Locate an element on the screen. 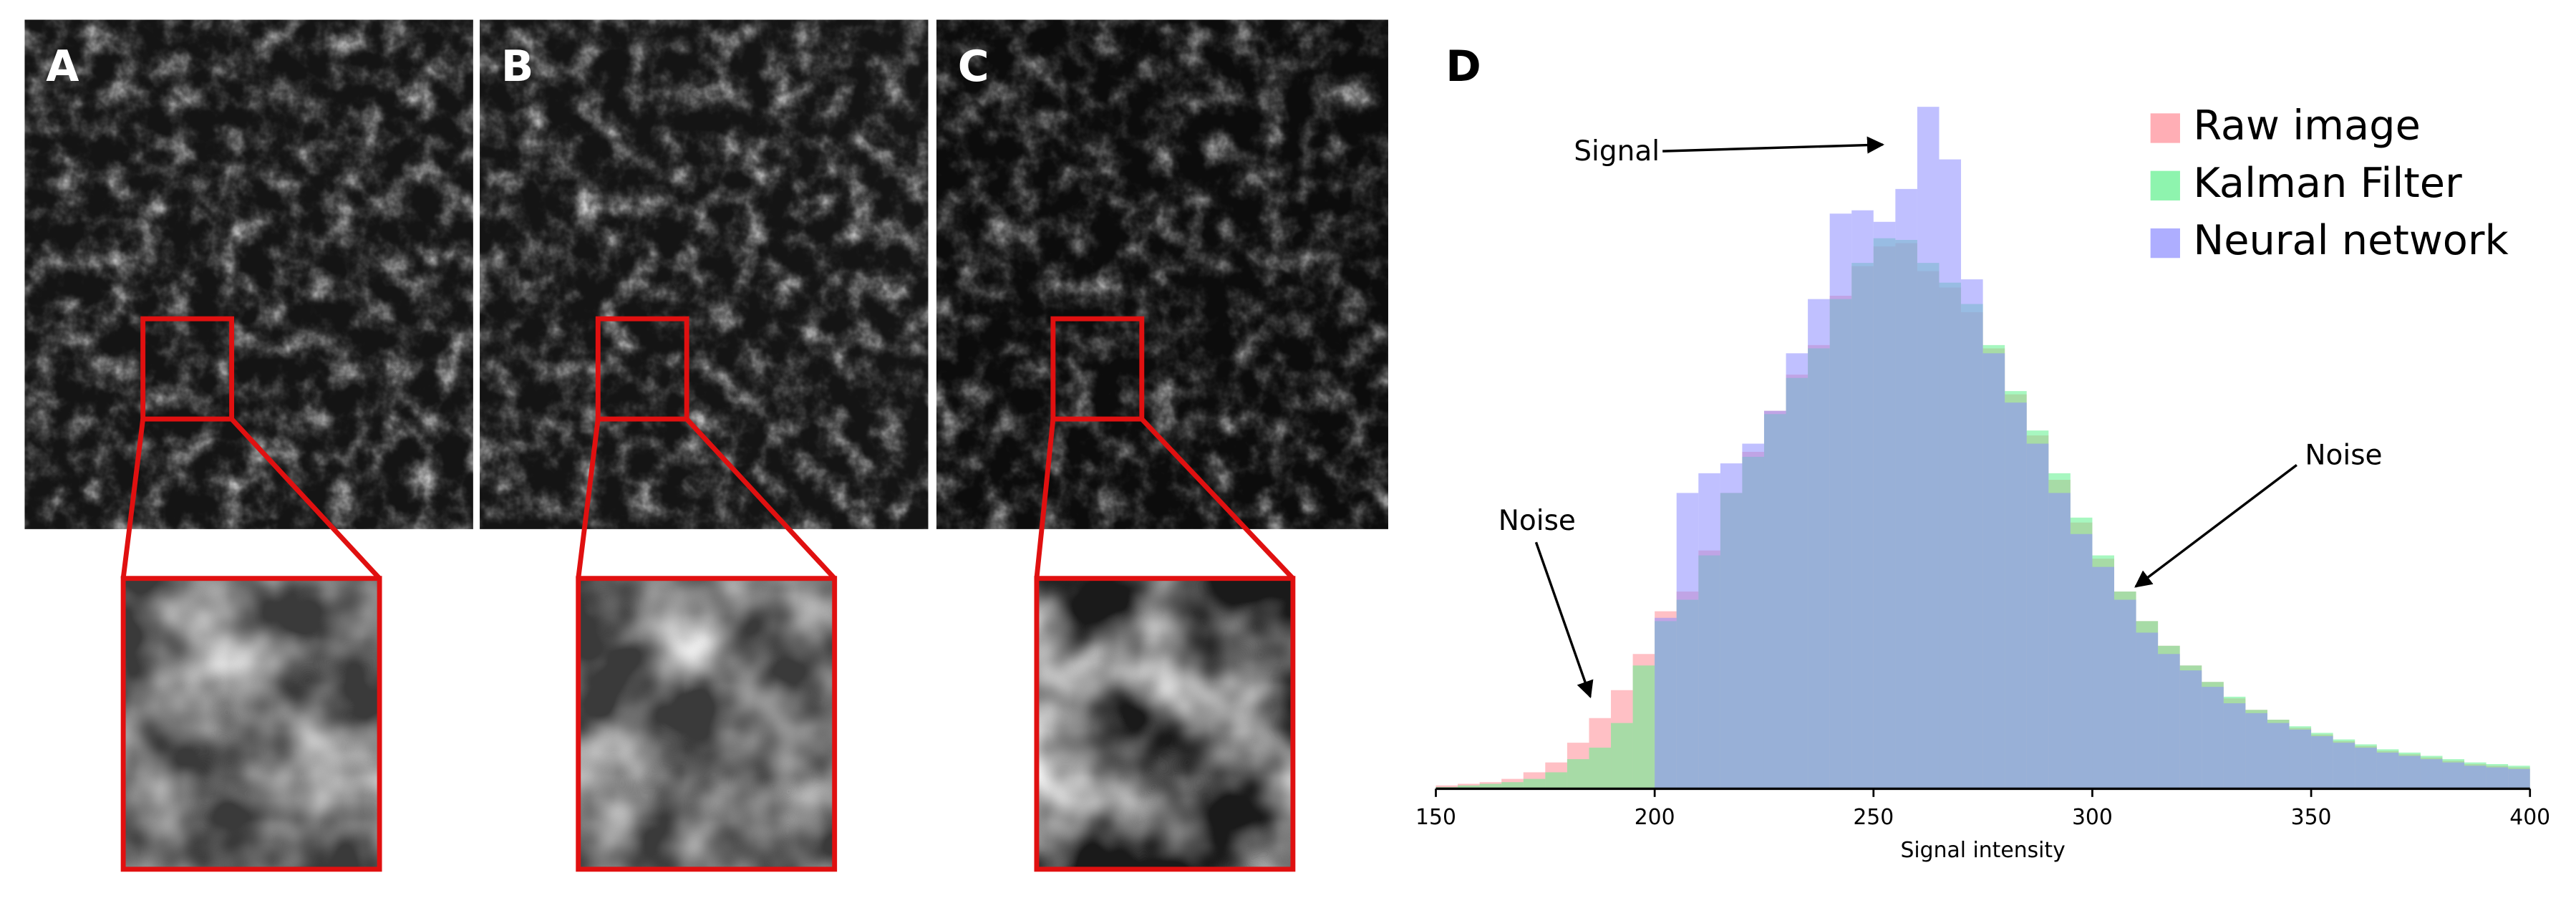  image-a-texture is located at coordinates (249, 274).